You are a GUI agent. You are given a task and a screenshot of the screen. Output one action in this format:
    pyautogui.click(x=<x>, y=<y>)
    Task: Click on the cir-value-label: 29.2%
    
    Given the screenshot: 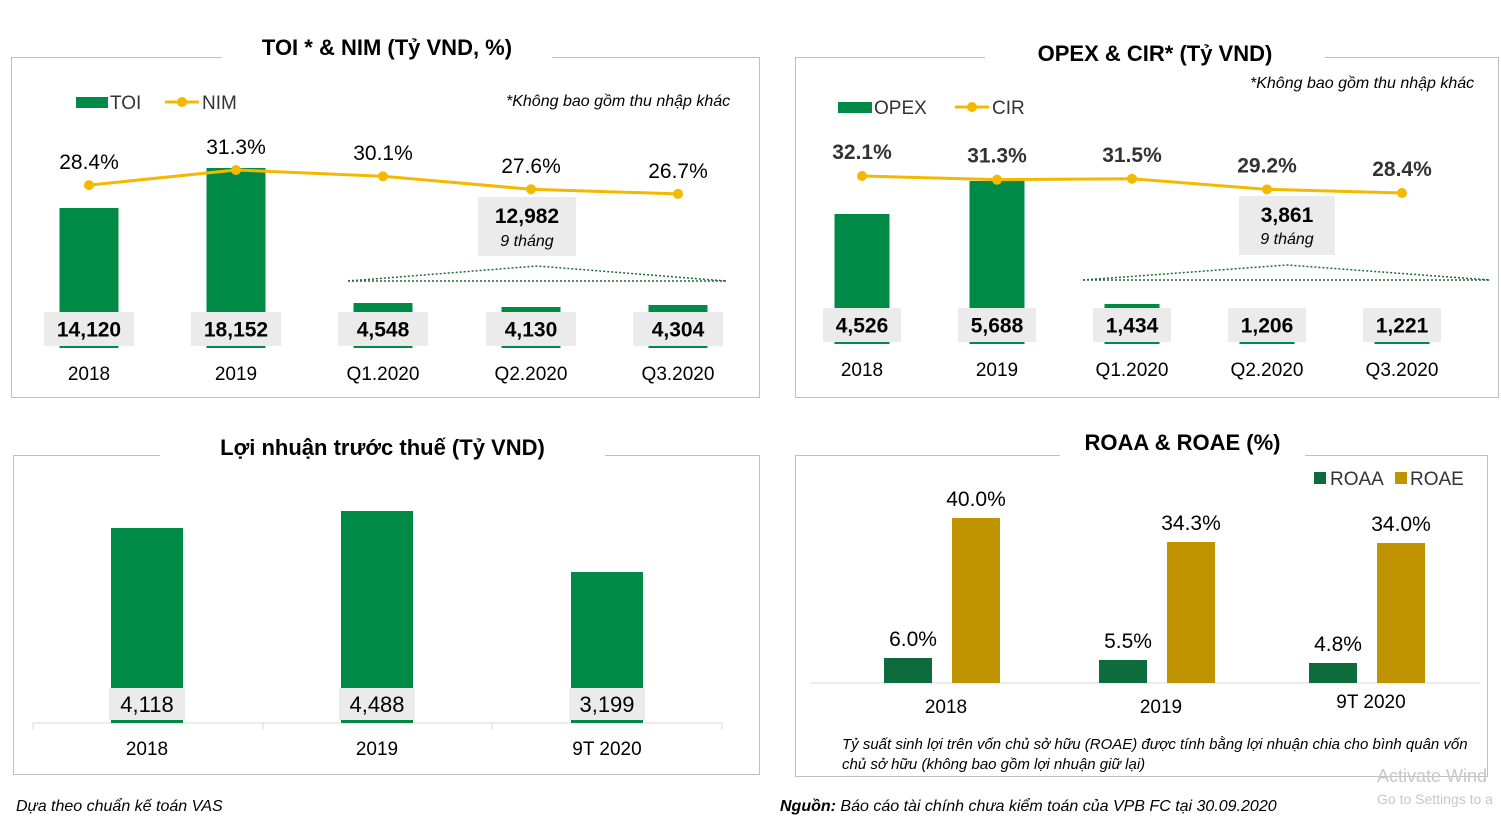 What is the action you would take?
    pyautogui.click(x=1267, y=165)
    